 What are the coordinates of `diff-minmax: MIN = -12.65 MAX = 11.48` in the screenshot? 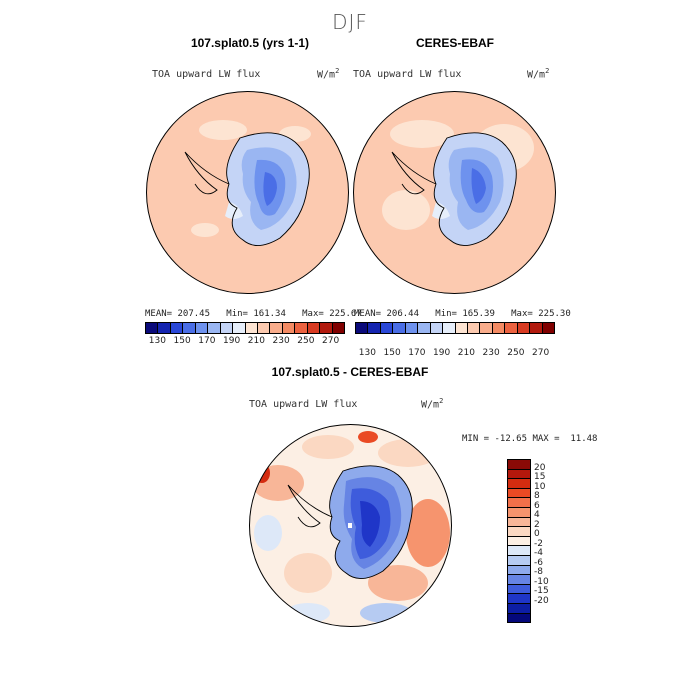 It's located at (530, 439).